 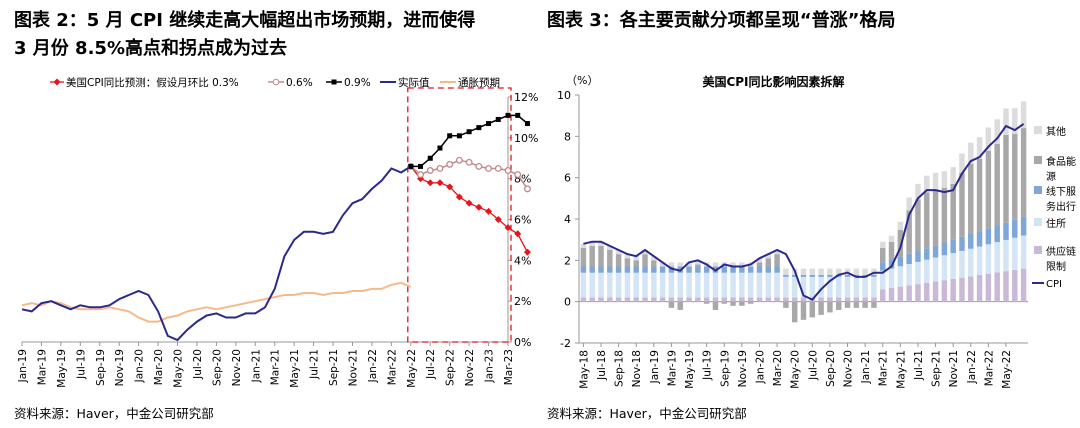 I want to click on actual-series-line, so click(x=216, y=253).